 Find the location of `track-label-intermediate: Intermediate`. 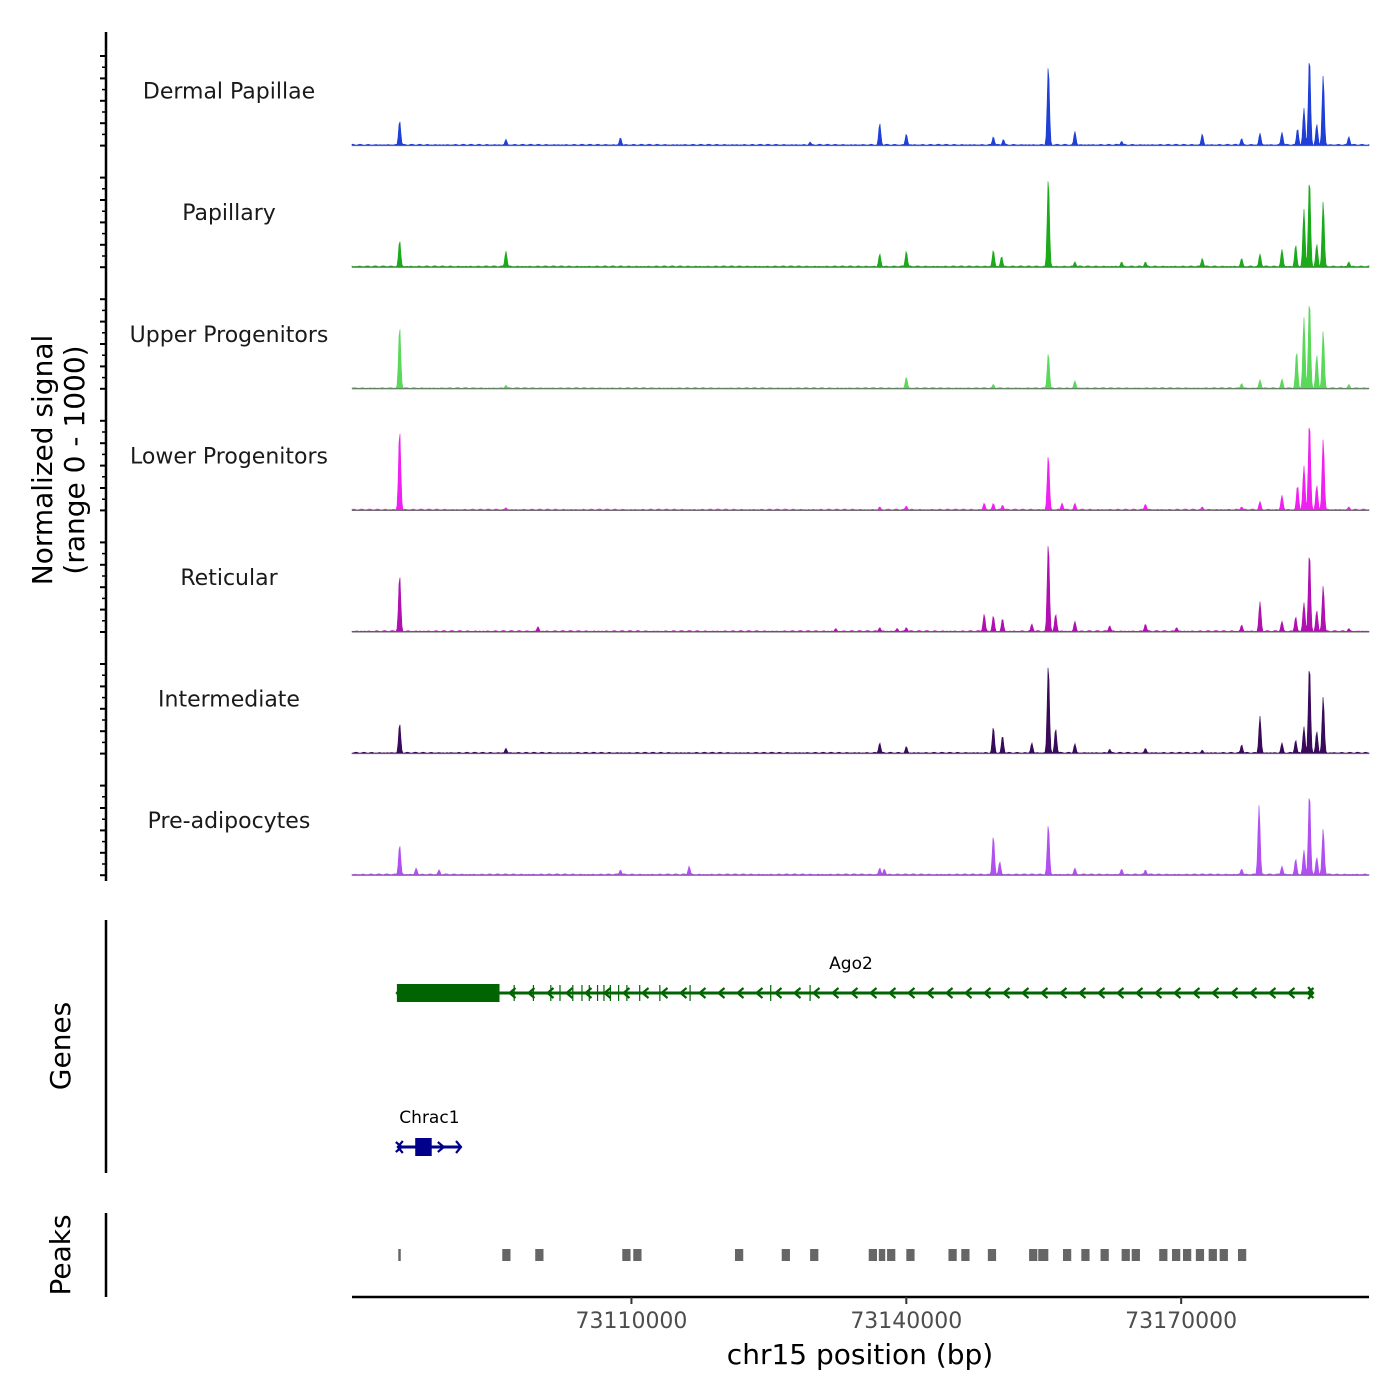

track-label-intermediate: Intermediate is located at coordinates (229, 700).